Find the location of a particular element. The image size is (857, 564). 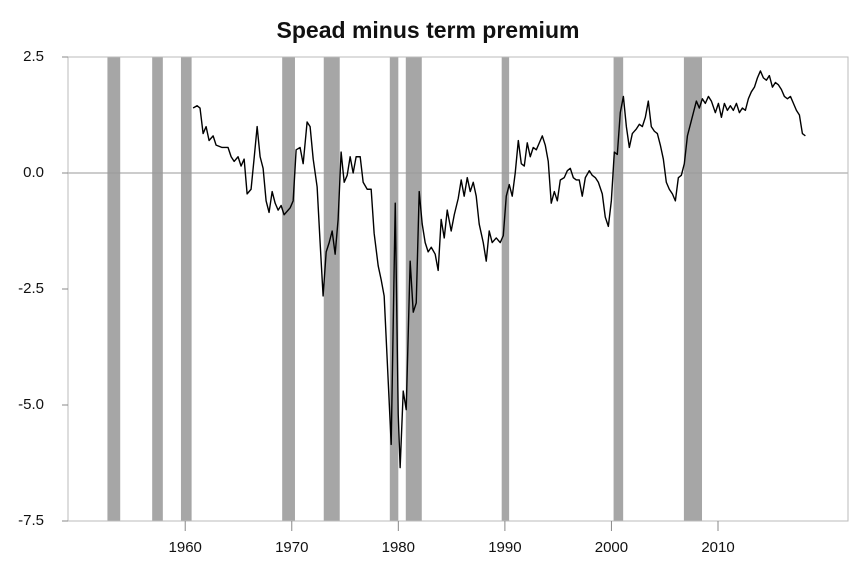

y-tick-label: -2.5 is located at coordinates (31, 288).